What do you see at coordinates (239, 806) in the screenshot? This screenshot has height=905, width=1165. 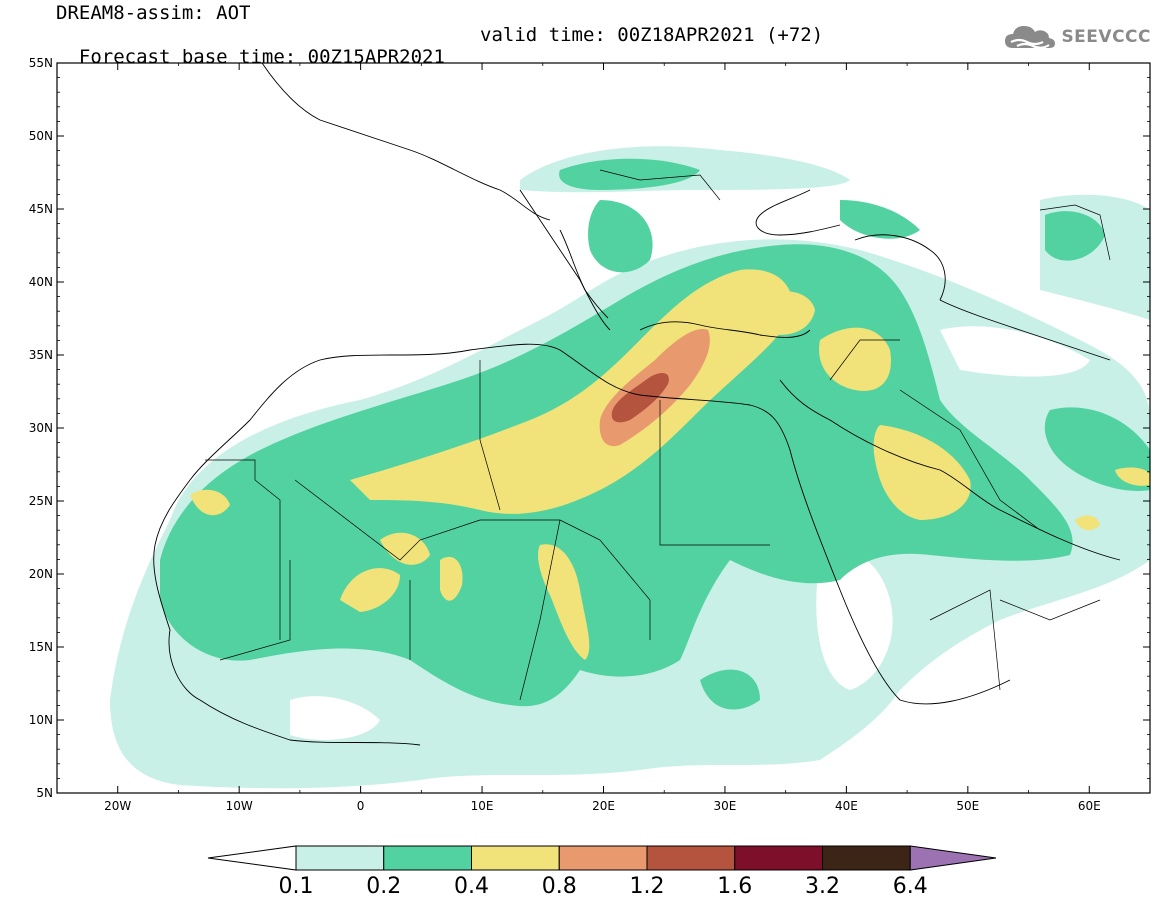 I see `lon-label: 10W` at bounding box center [239, 806].